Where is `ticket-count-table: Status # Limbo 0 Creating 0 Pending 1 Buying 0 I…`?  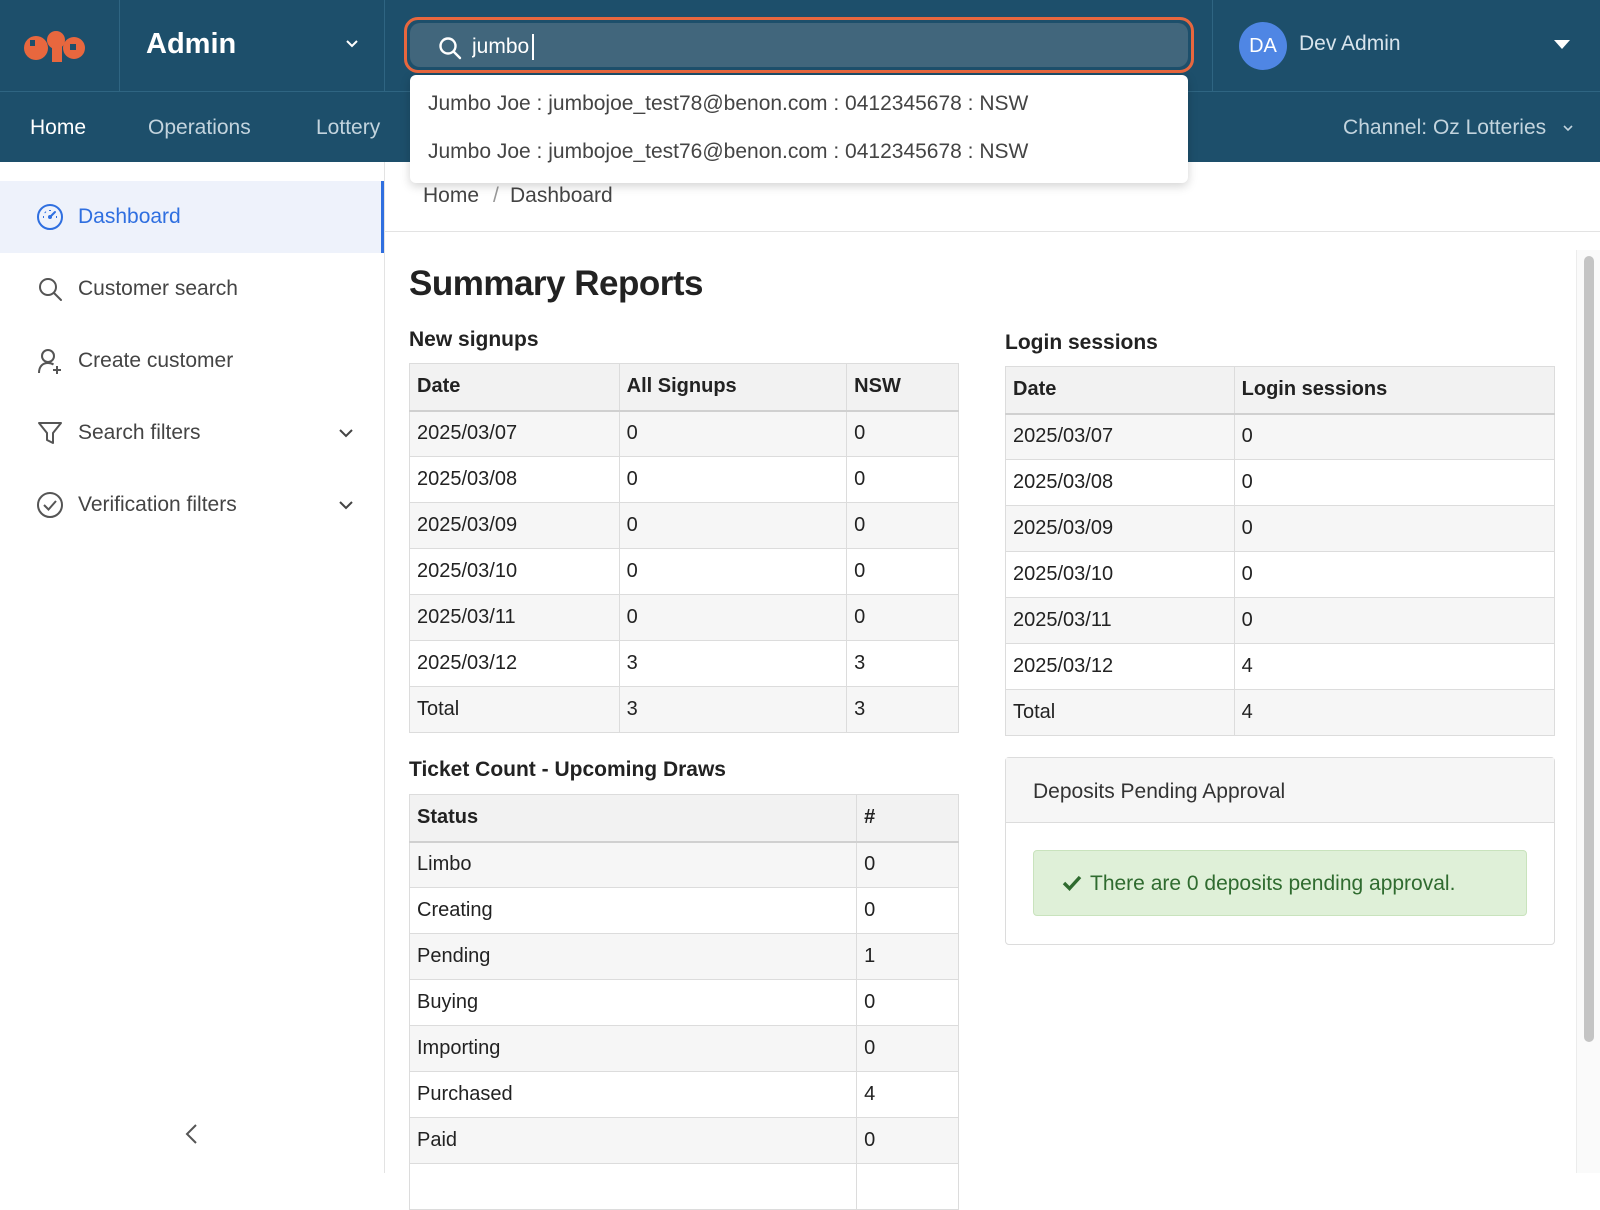 ticket-count-table: Status # Limbo 0 Creating 0 Pending 1 Buying 0 I… is located at coordinates (683, 1002).